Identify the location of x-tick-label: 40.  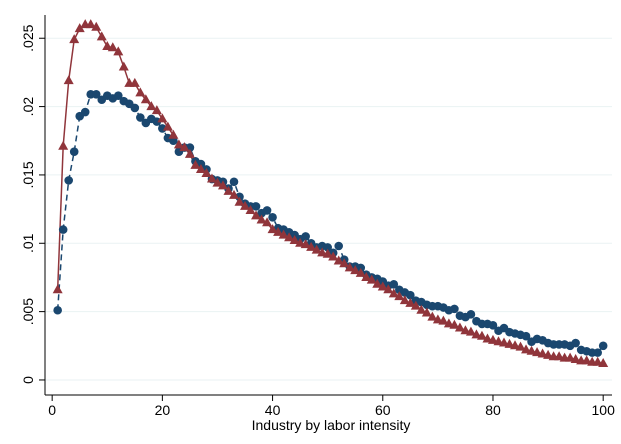
(273, 410).